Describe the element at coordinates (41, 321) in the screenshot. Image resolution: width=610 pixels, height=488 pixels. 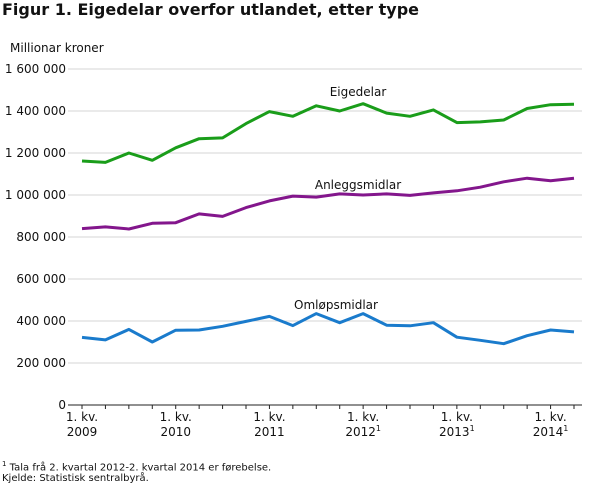
I see `y-tick-label: 400 000` at that location.